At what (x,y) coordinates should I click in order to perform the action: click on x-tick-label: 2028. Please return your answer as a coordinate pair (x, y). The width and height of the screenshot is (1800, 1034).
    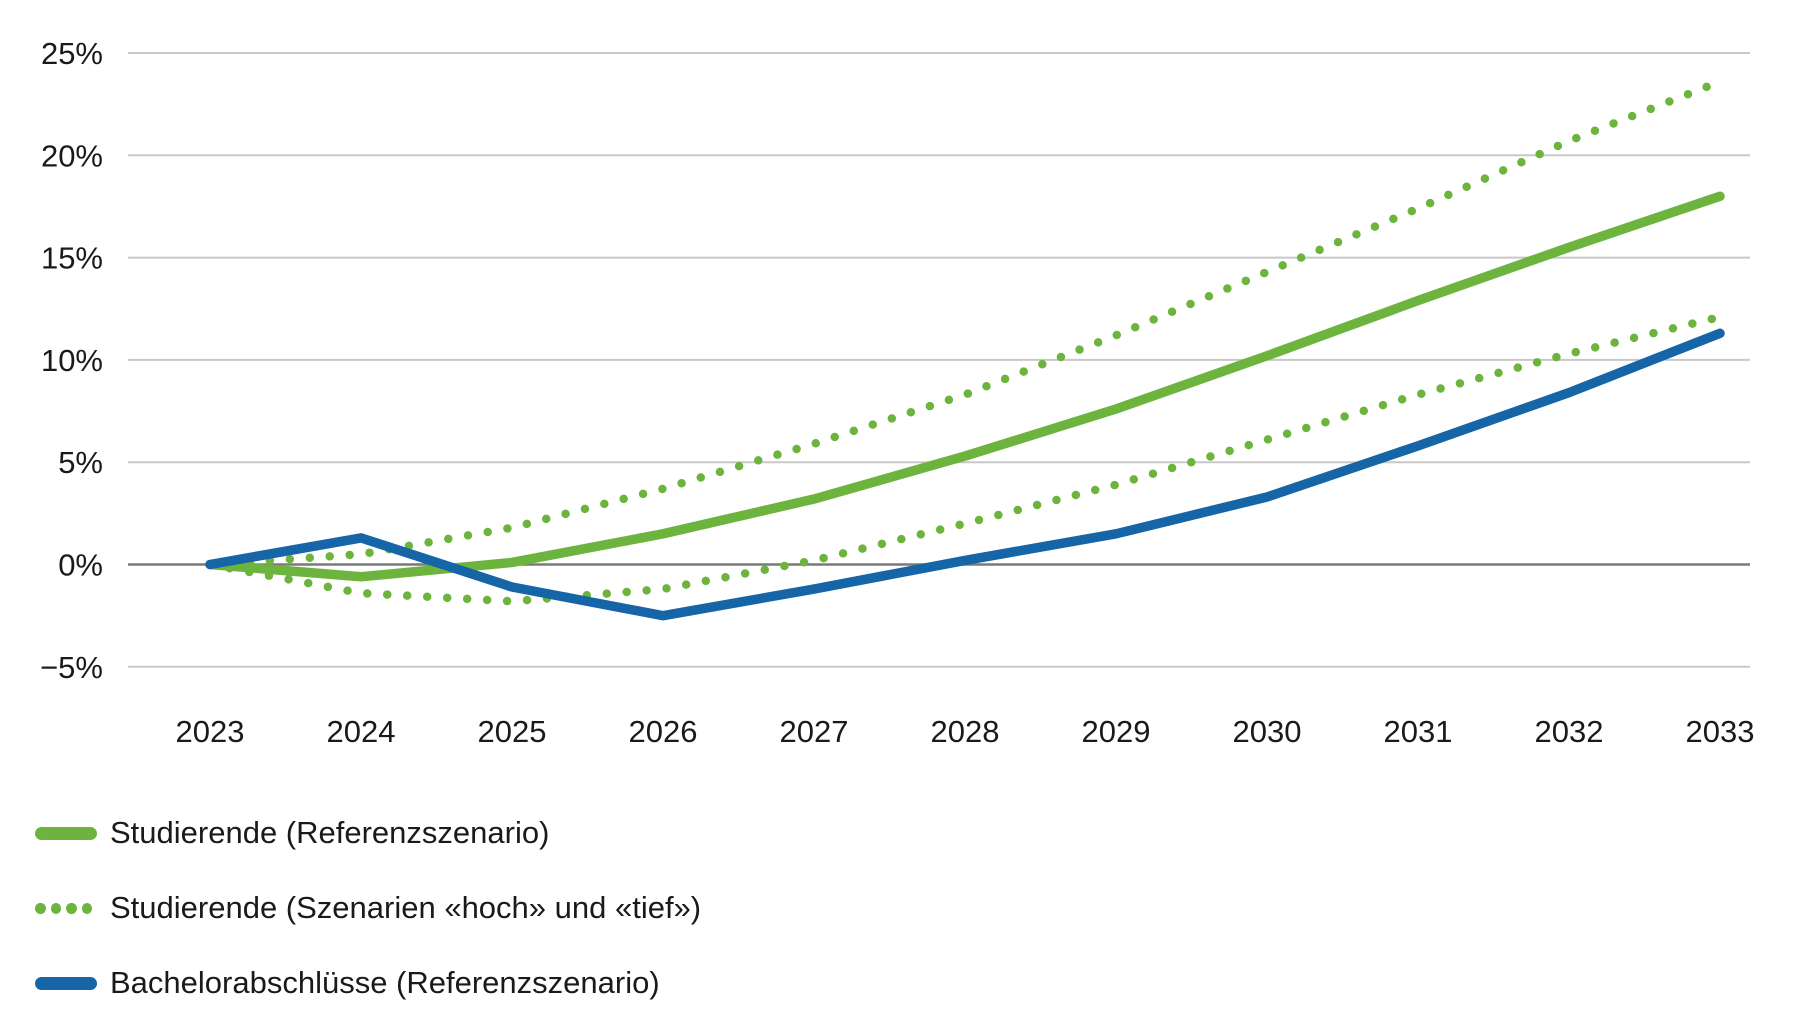
    Looking at the image, I should click on (965, 731).